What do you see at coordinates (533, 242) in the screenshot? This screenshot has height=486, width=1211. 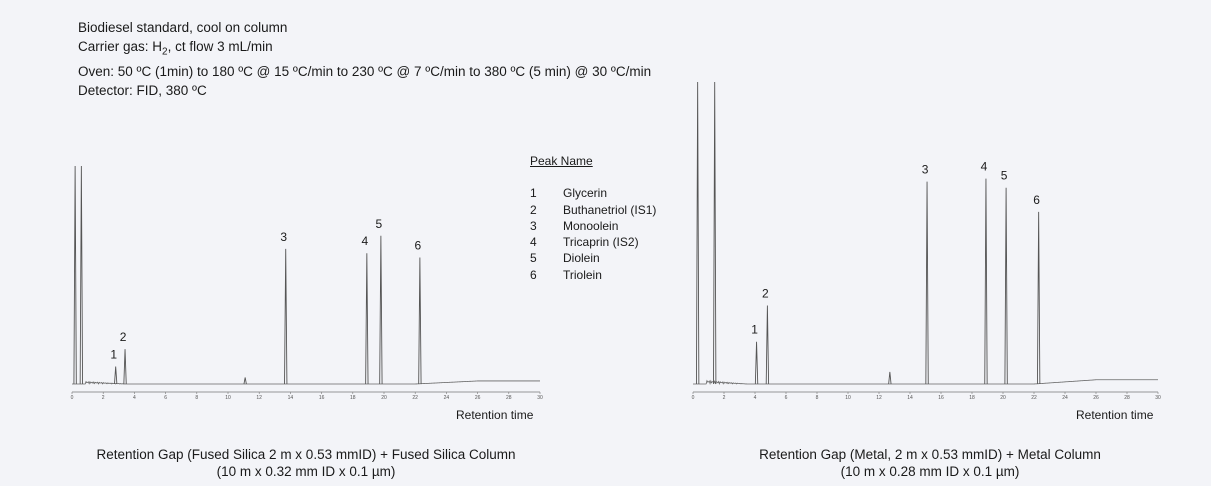 I see `legend-number: 4` at bounding box center [533, 242].